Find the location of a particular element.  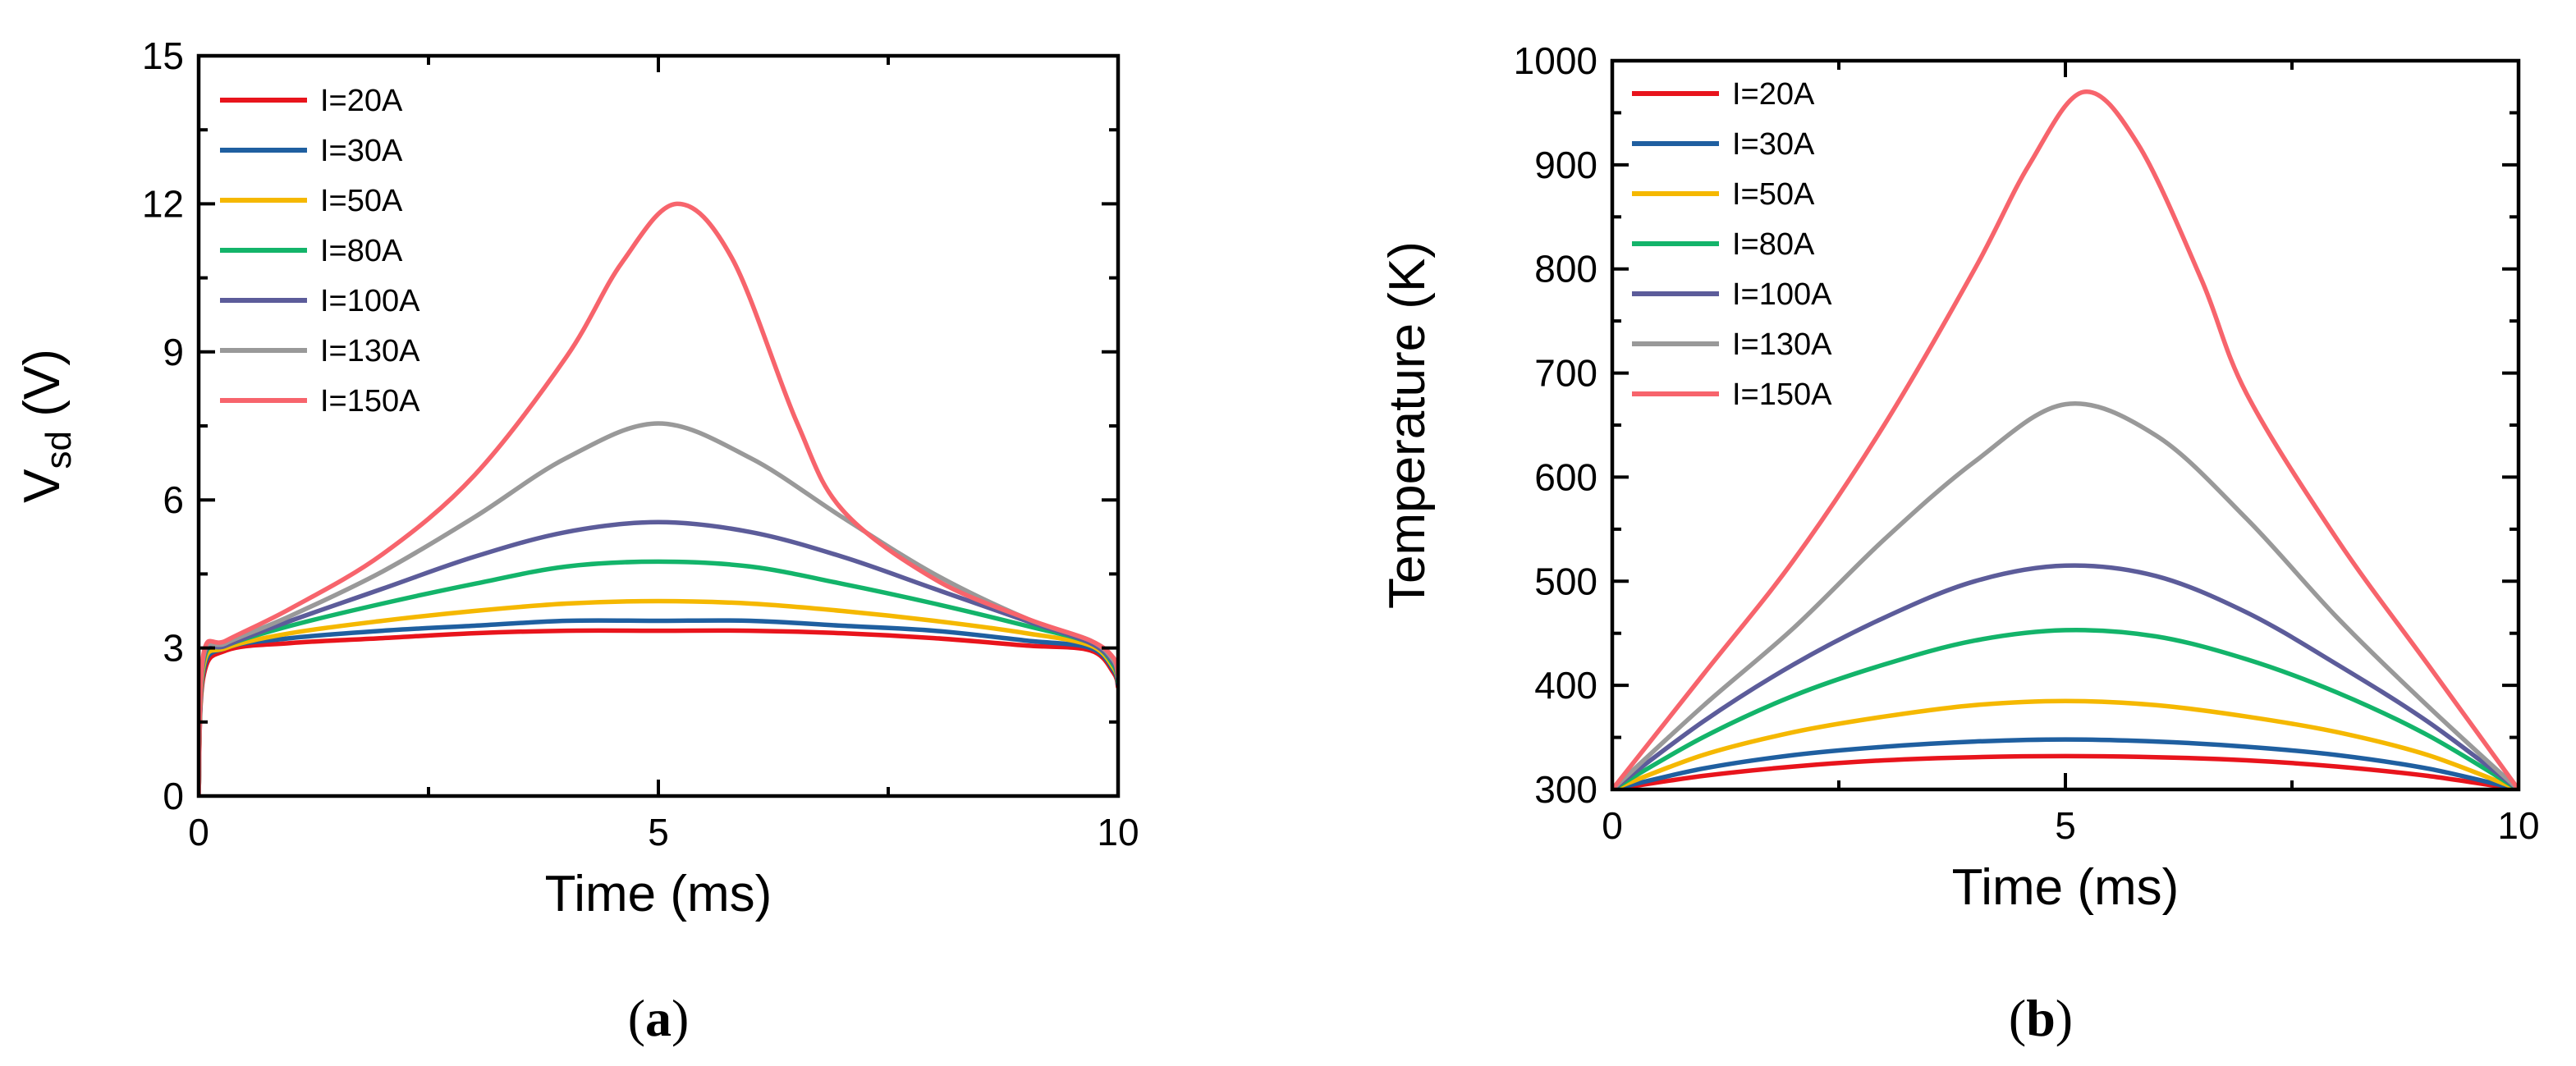

y-tick-label: 900 is located at coordinates (1566, 165).